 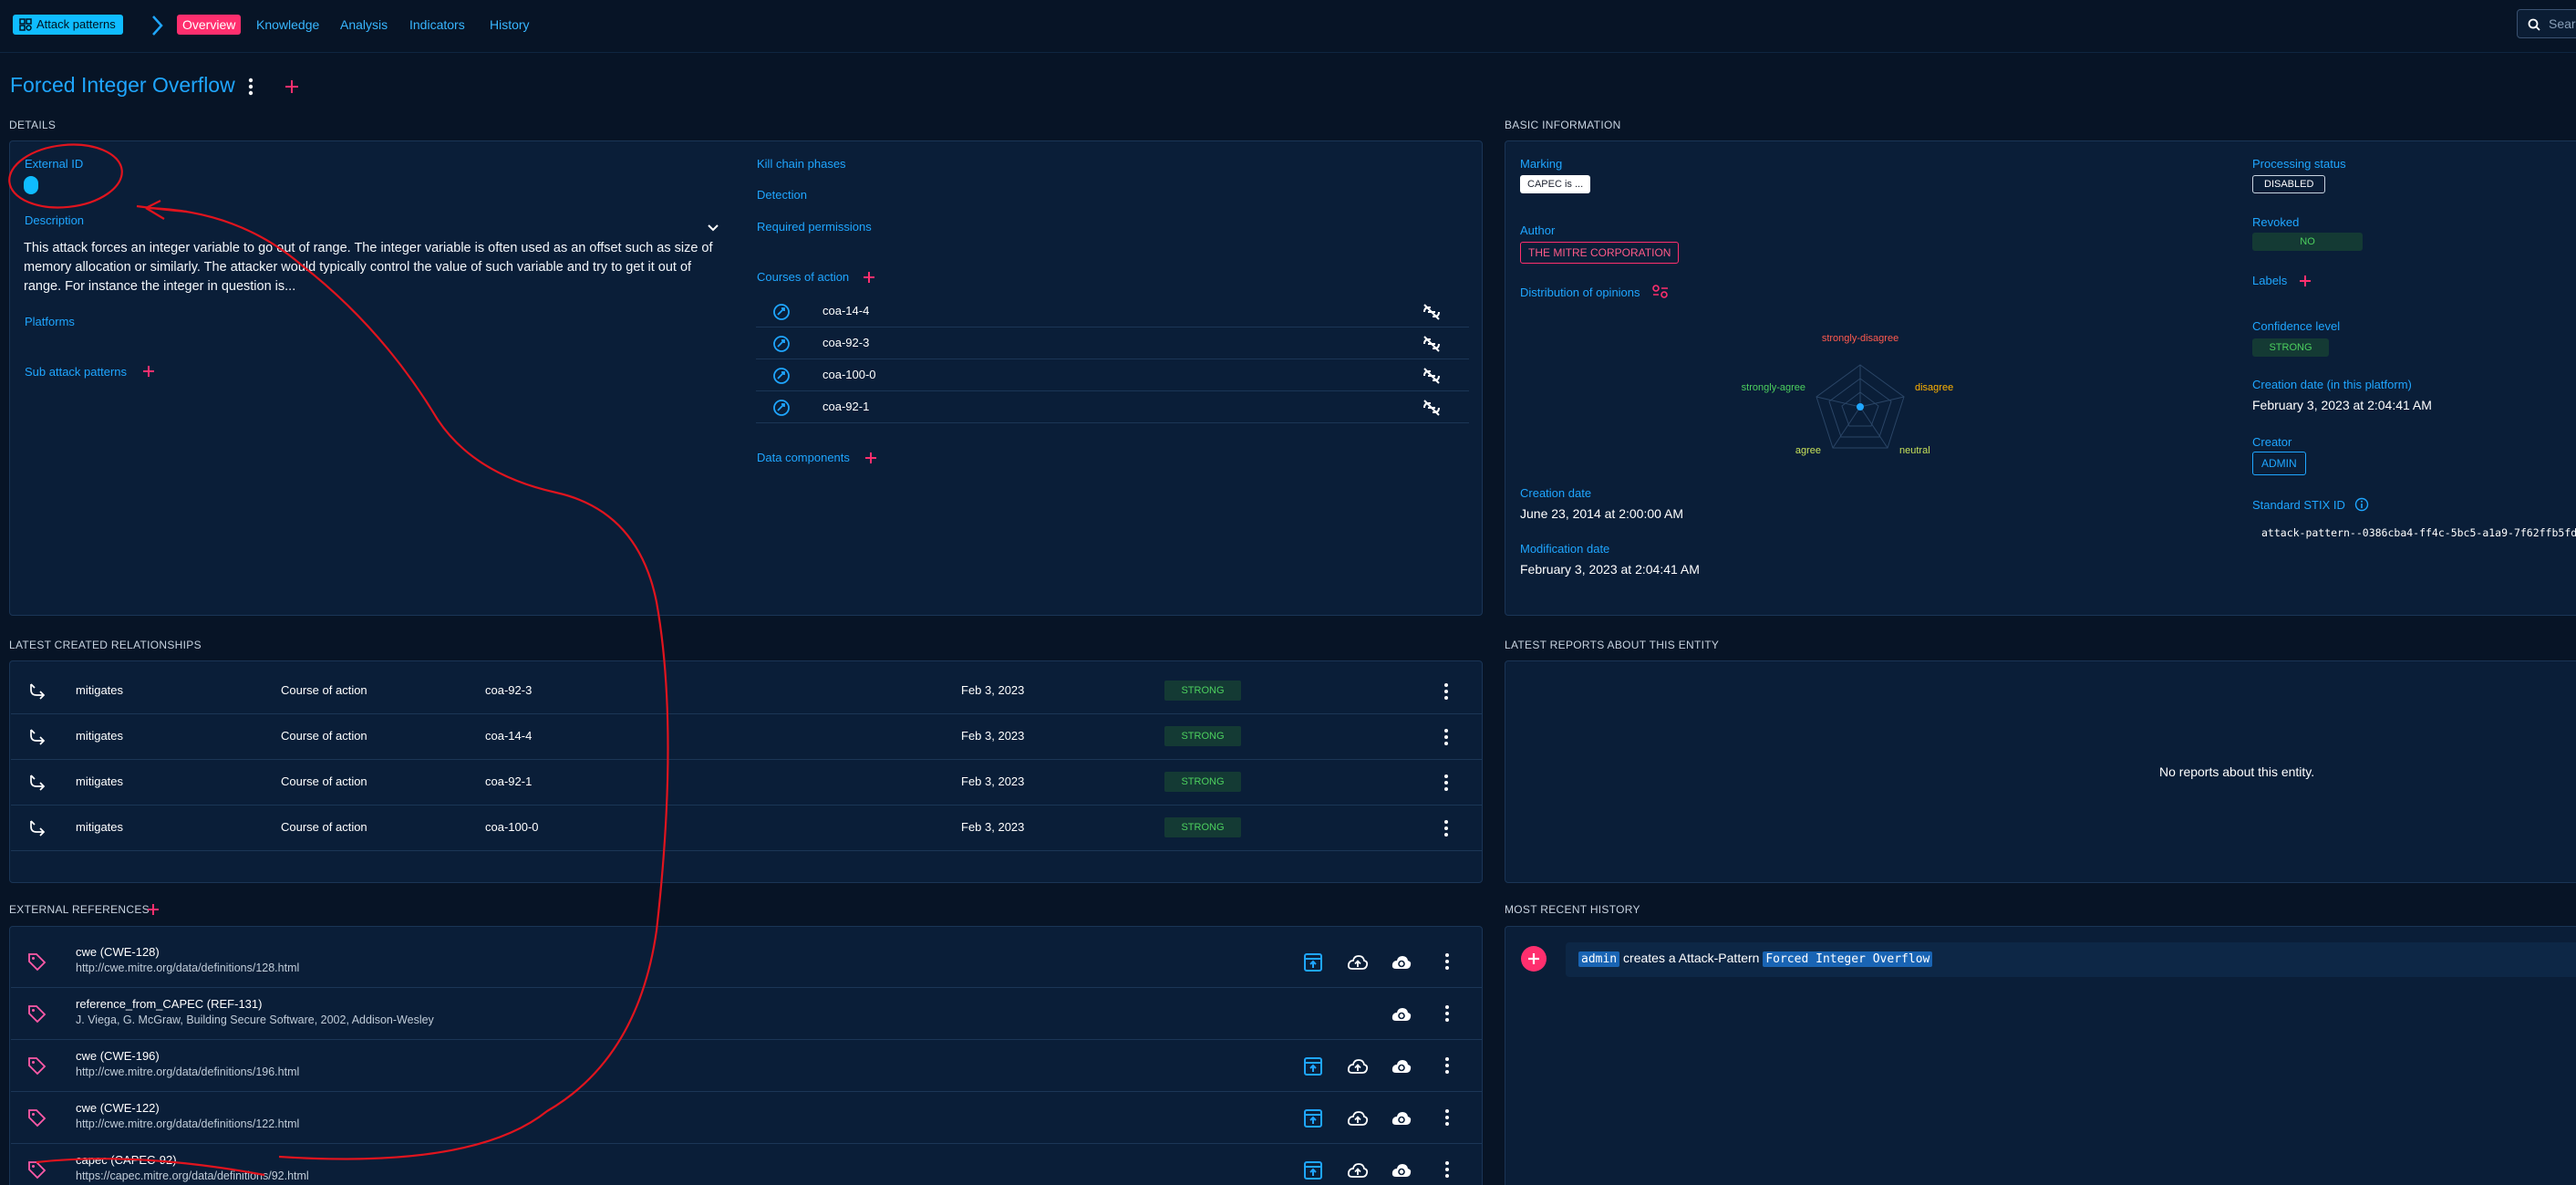 I want to click on add-label-icon, so click(x=2305, y=281).